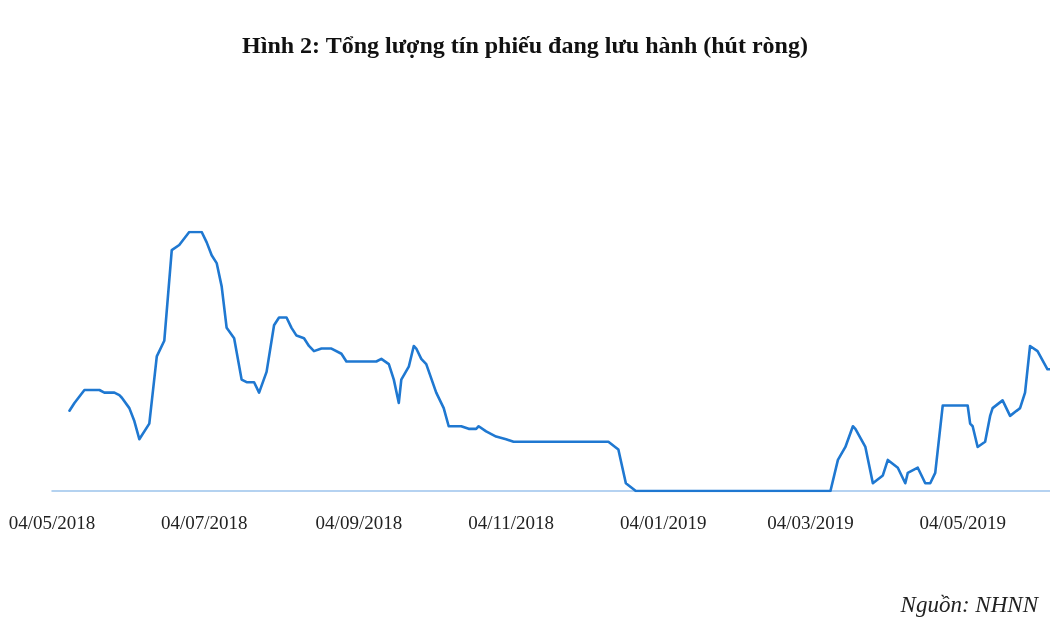  Describe the element at coordinates (359, 522) in the screenshot. I see `x-tick-label: 04/09/2018` at that location.